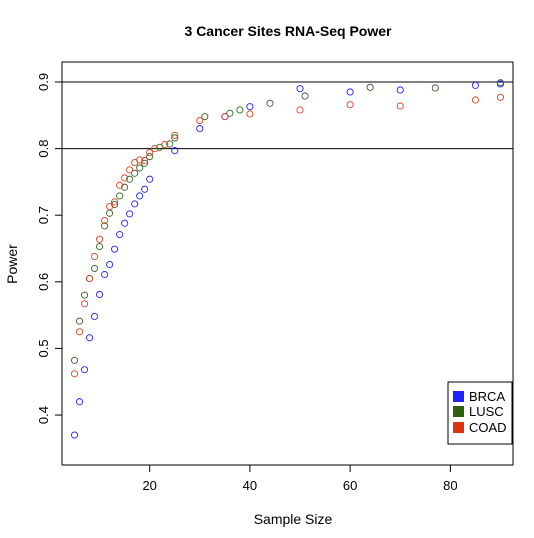 The image size is (534, 538). I want to click on y-tick-label: 0.9, so click(43, 82).